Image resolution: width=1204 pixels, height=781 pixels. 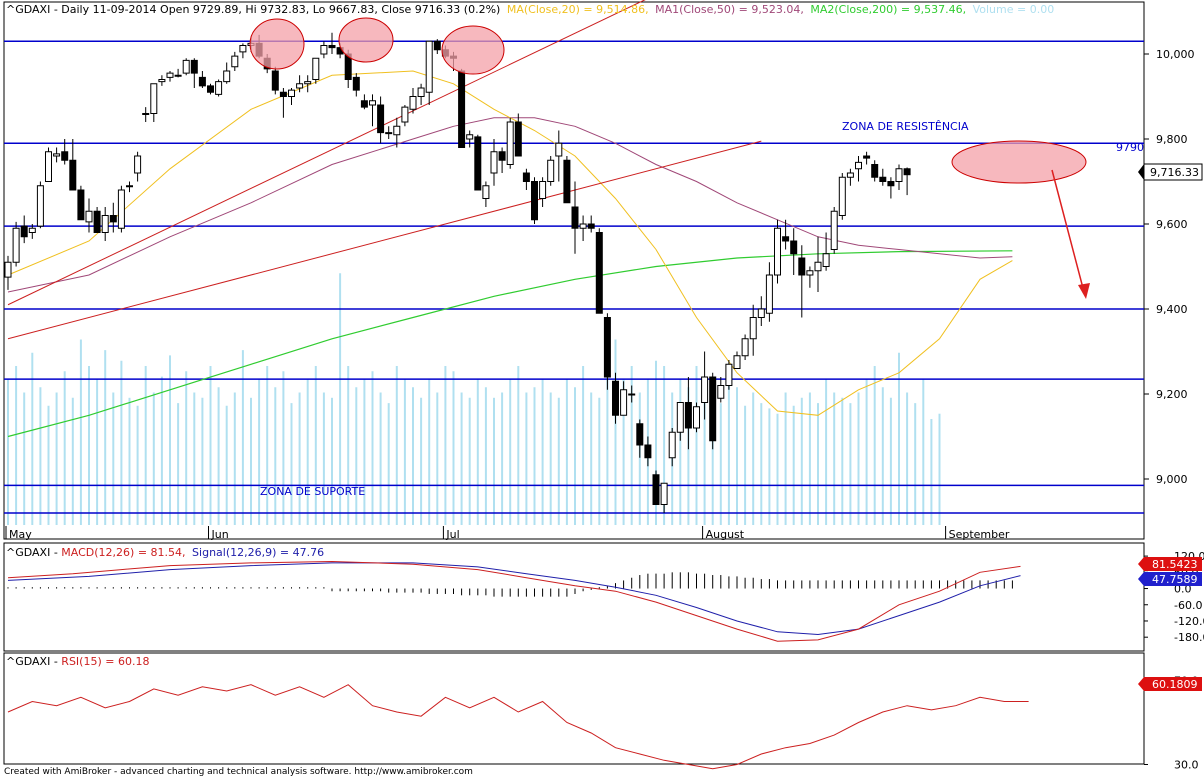 What do you see at coordinates (33, 552) in the screenshot?
I see `macd-header-prefix: ^GDAXI -` at bounding box center [33, 552].